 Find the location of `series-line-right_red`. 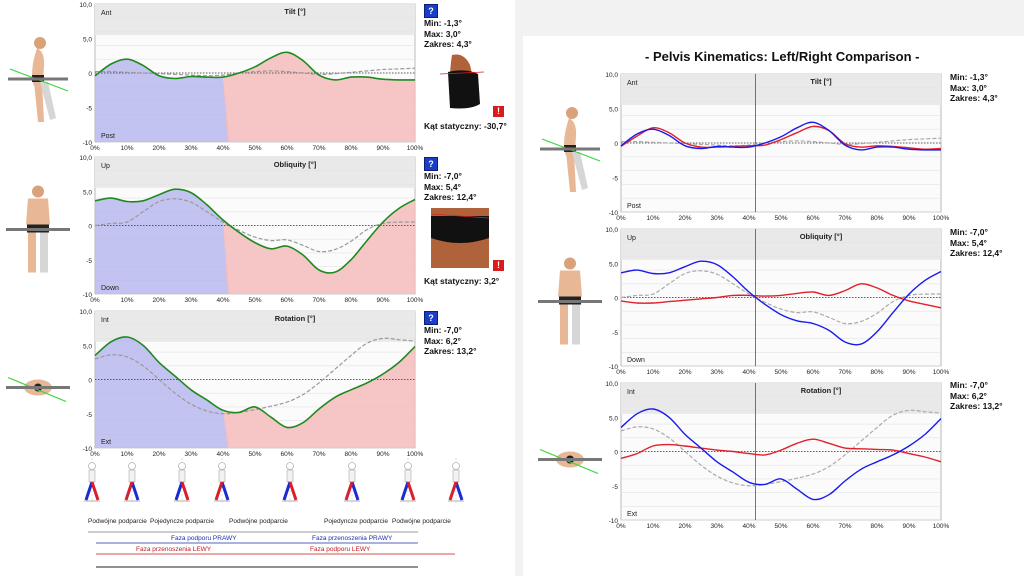

series-line-right_red is located at coordinates (781, 137).